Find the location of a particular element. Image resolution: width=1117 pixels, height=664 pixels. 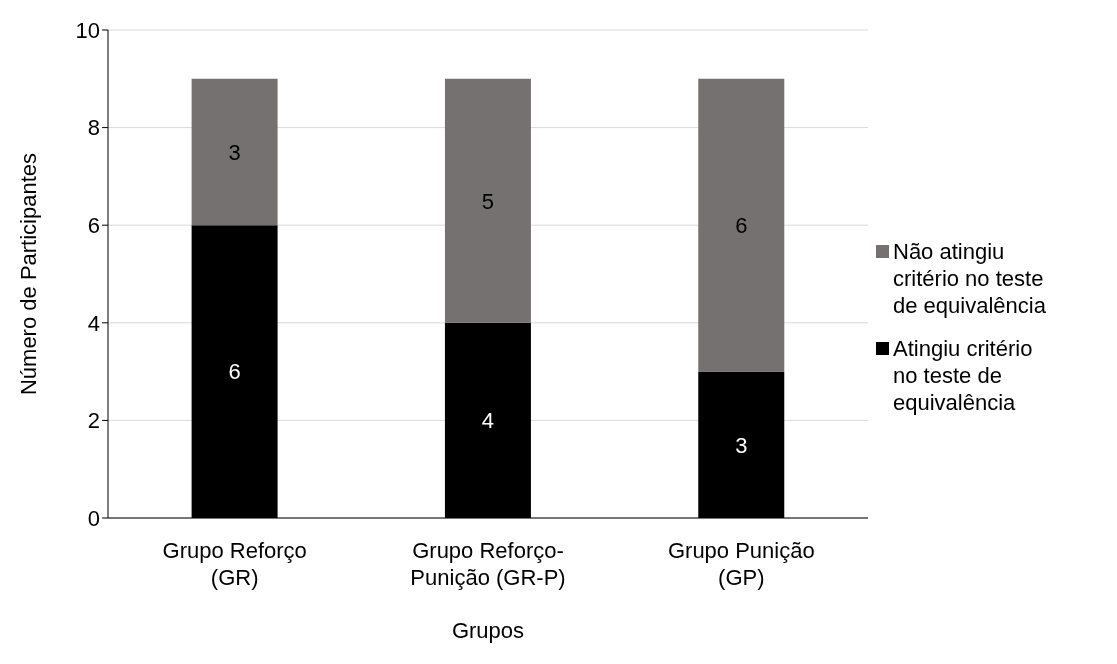

y-tick-label: 8 is located at coordinates (93, 128).